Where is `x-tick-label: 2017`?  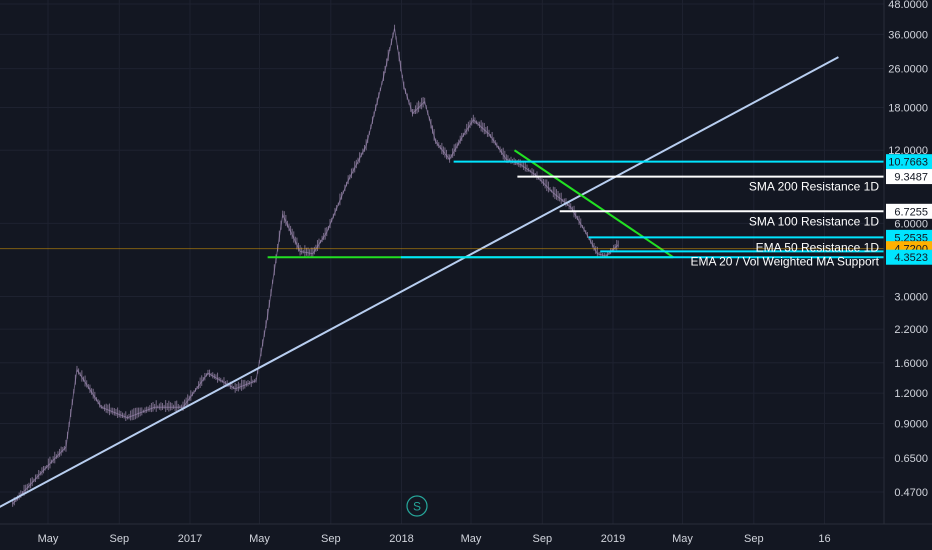
x-tick-label: 2017 is located at coordinates (190, 539).